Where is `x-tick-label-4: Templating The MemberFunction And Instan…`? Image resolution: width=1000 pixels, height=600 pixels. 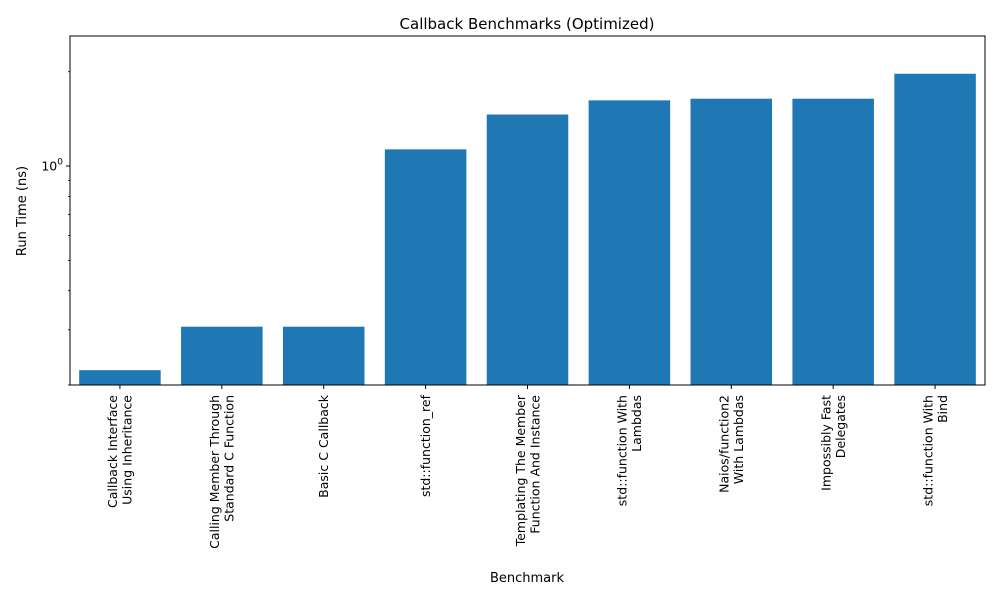 x-tick-label-4: Templating The MemberFunction And Instan… is located at coordinates (528, 470).